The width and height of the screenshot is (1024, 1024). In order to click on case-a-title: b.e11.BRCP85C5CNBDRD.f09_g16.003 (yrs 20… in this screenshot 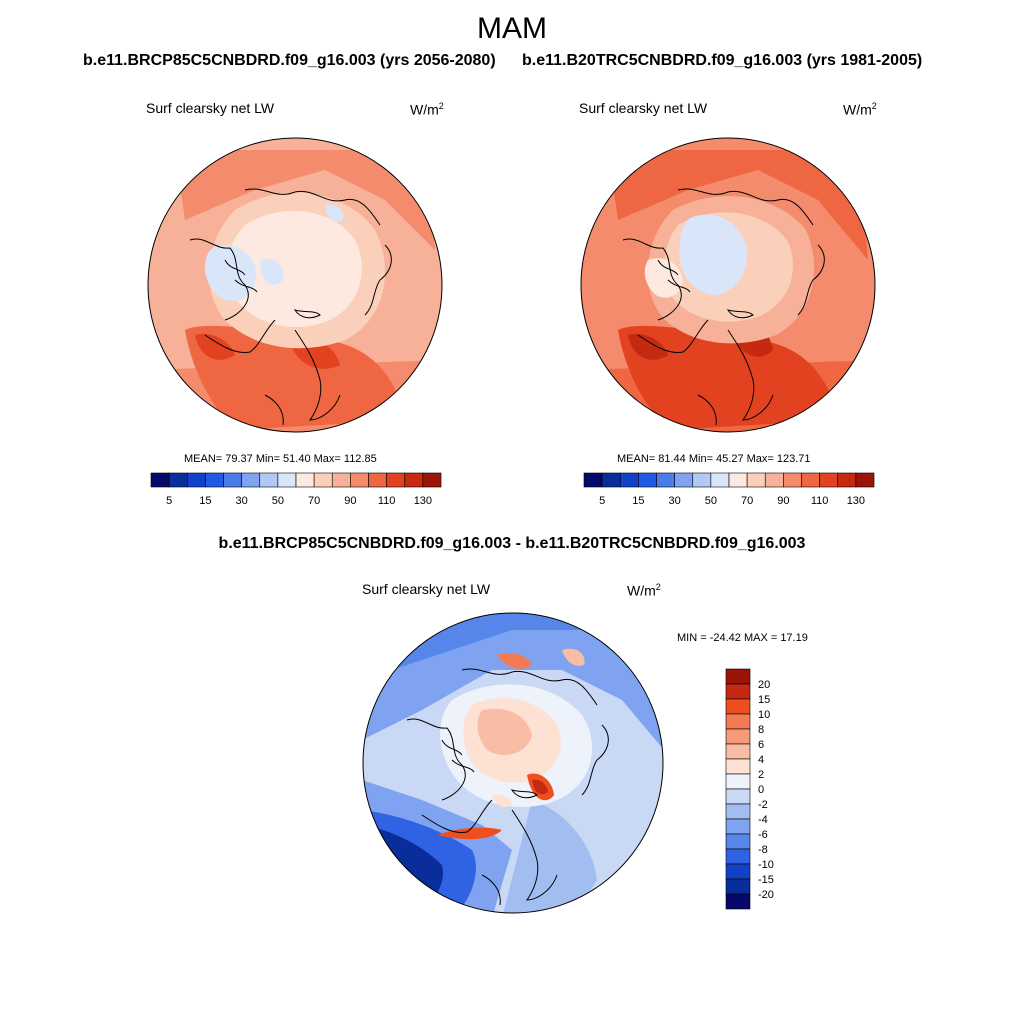, I will do `click(289, 60)`.